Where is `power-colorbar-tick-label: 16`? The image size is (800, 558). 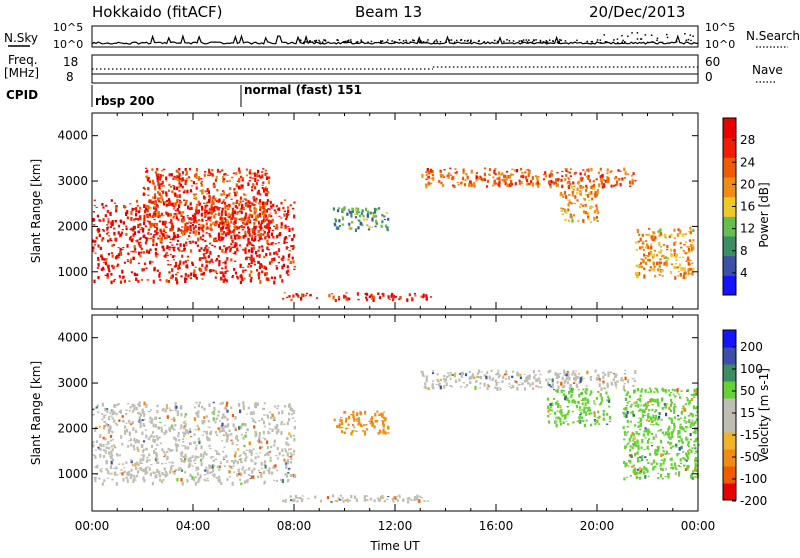
power-colorbar-tick-label: 16 is located at coordinates (747, 207).